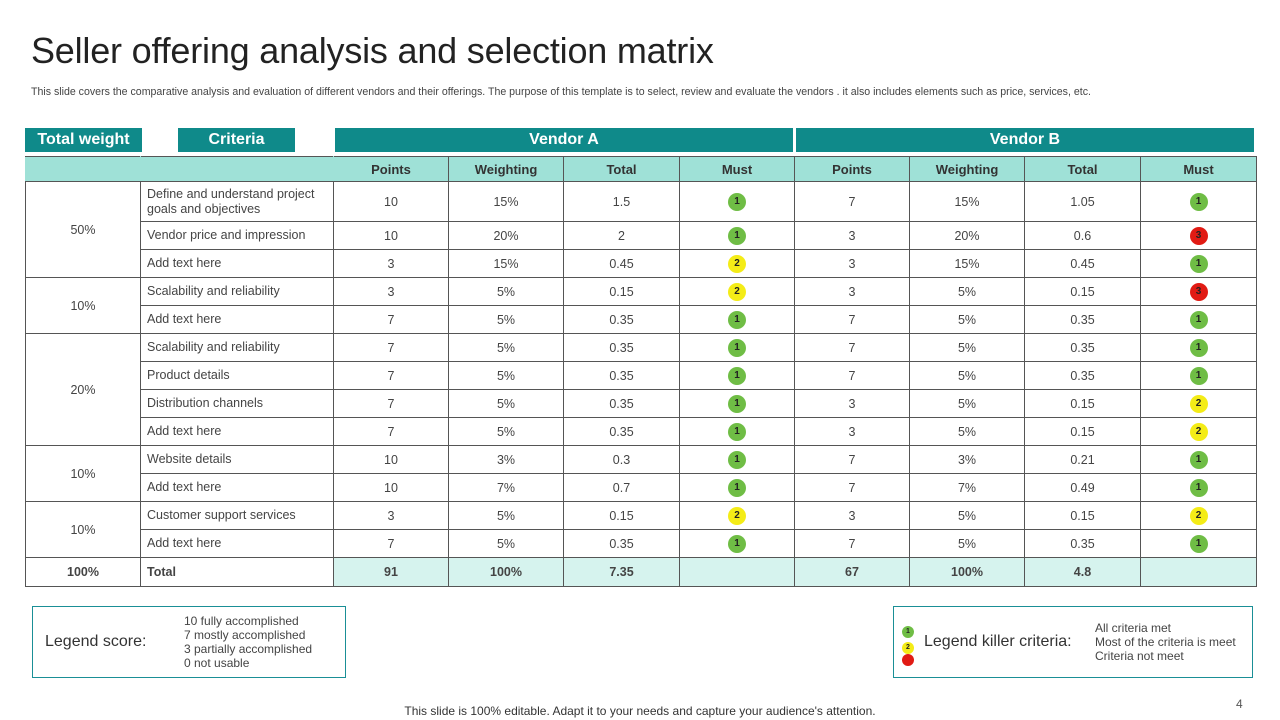  What do you see at coordinates (1082, 487) in the screenshot?
I see `vendor-b-total-cell: 0.49` at bounding box center [1082, 487].